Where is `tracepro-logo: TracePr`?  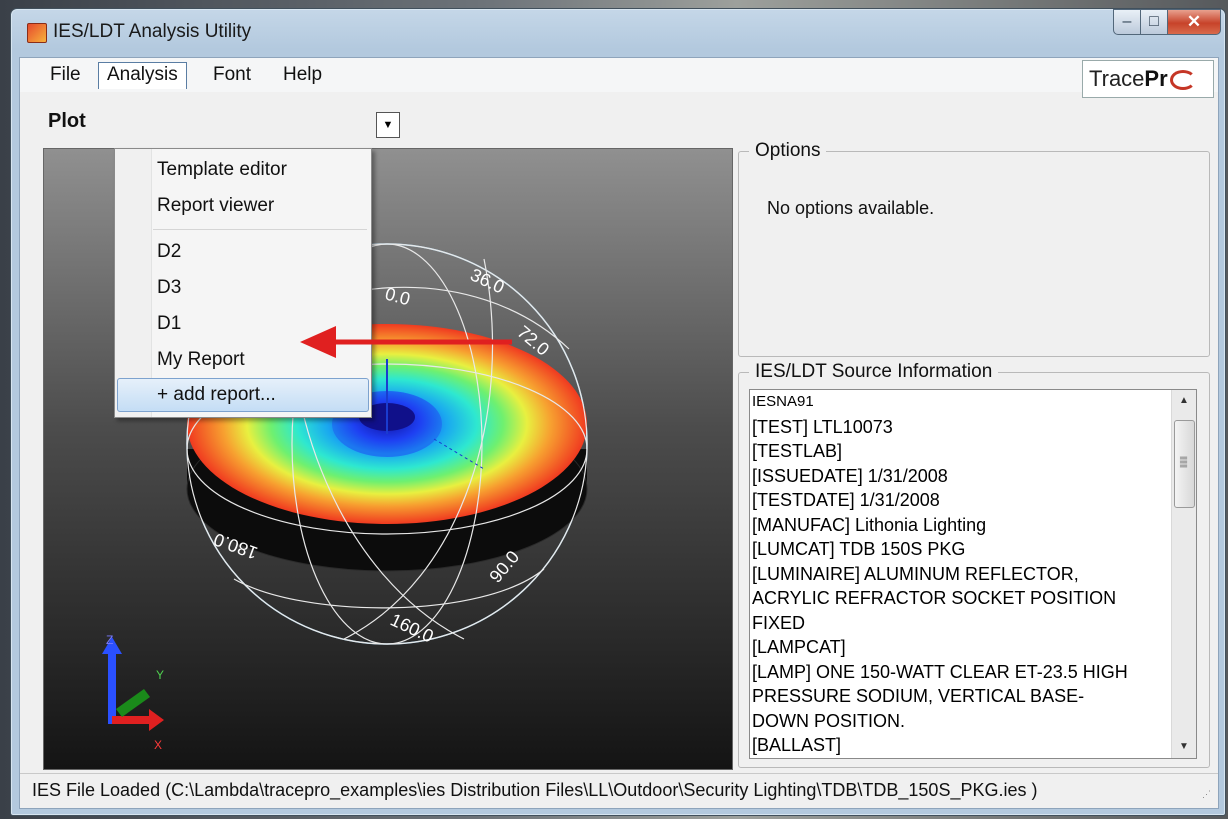
tracepro-logo: TracePr is located at coordinates (1148, 79).